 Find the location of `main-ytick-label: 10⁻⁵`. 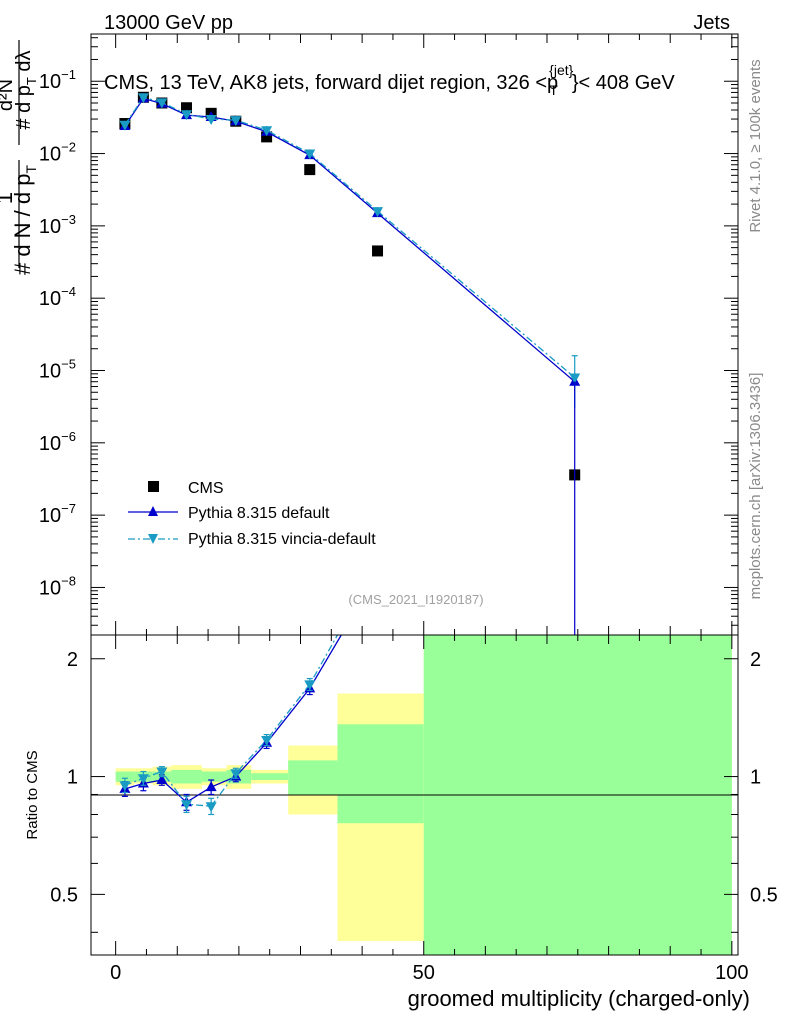

main-ytick-label: 10⁻⁵ is located at coordinates (57, 370).